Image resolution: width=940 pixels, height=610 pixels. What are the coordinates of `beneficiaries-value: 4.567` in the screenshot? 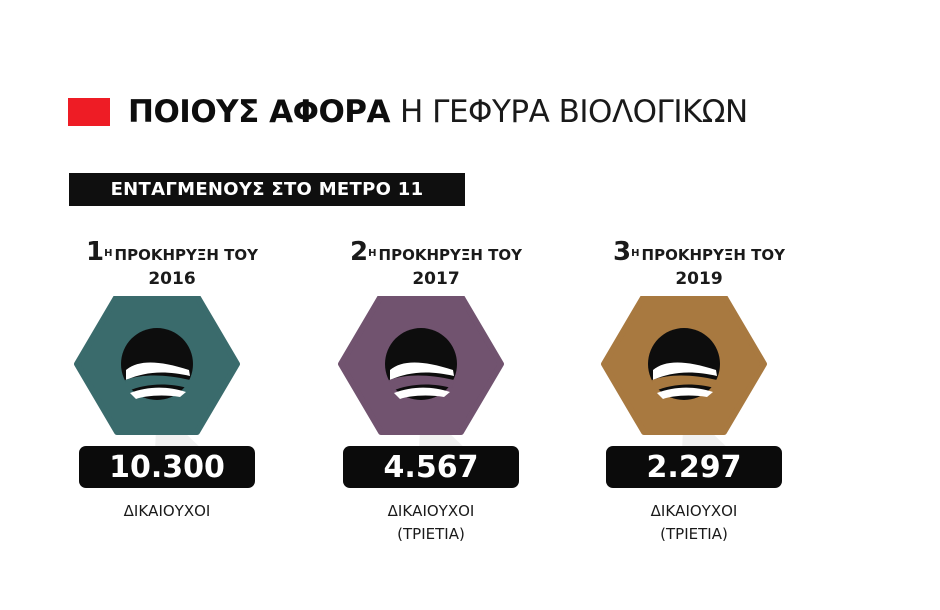 It's located at (431, 467).